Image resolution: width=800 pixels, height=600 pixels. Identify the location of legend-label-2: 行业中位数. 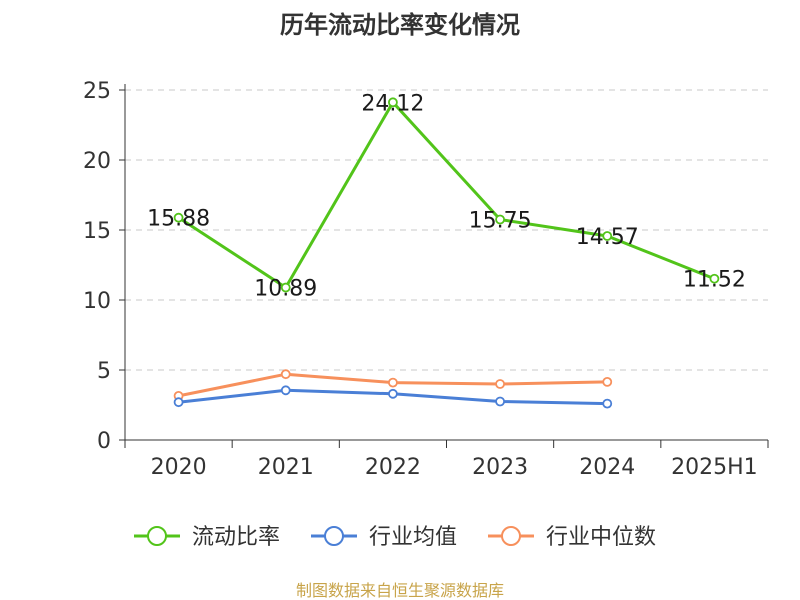
(601, 537).